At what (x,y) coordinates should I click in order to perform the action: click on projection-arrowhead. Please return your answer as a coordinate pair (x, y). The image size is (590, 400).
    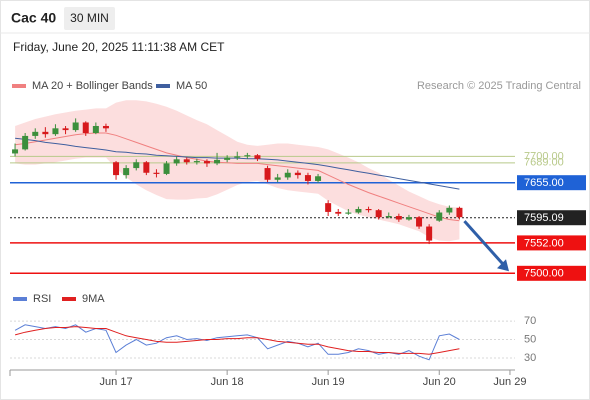
    Looking at the image, I should click on (503, 265).